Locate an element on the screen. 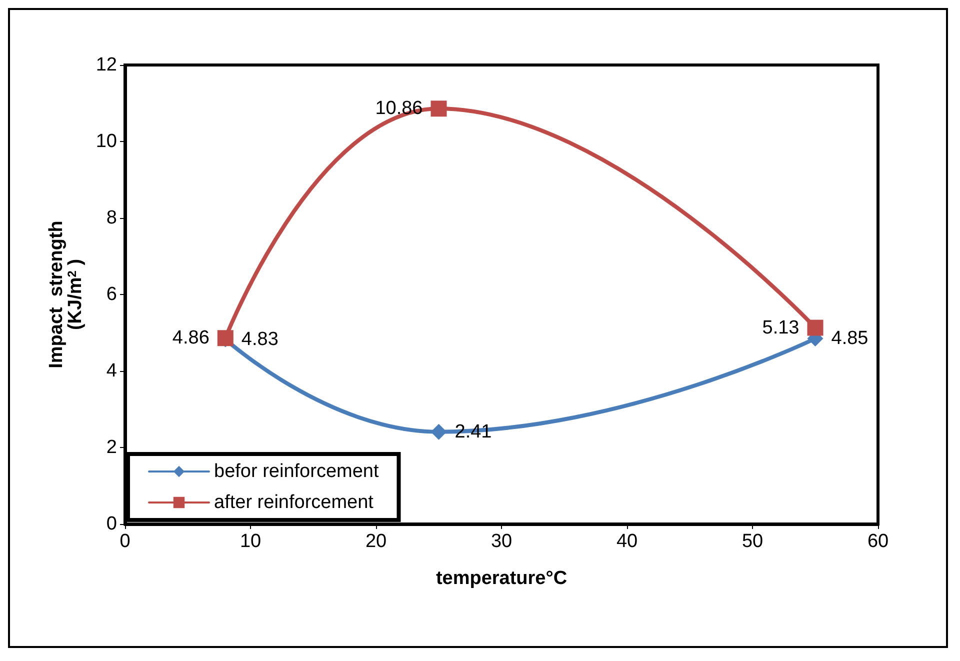  y-tick-label: 2 is located at coordinates (111, 447).